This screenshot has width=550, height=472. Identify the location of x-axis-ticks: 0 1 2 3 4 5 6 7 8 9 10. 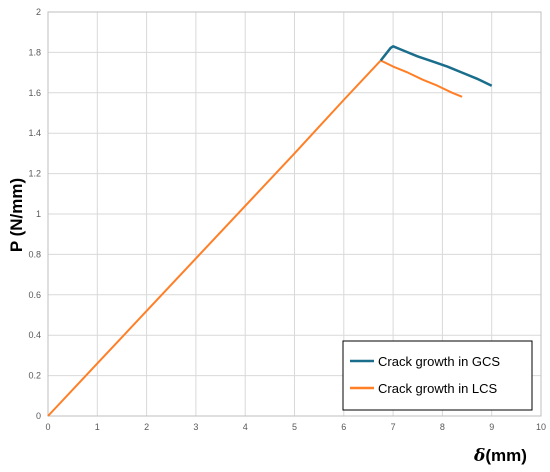
(295, 427).